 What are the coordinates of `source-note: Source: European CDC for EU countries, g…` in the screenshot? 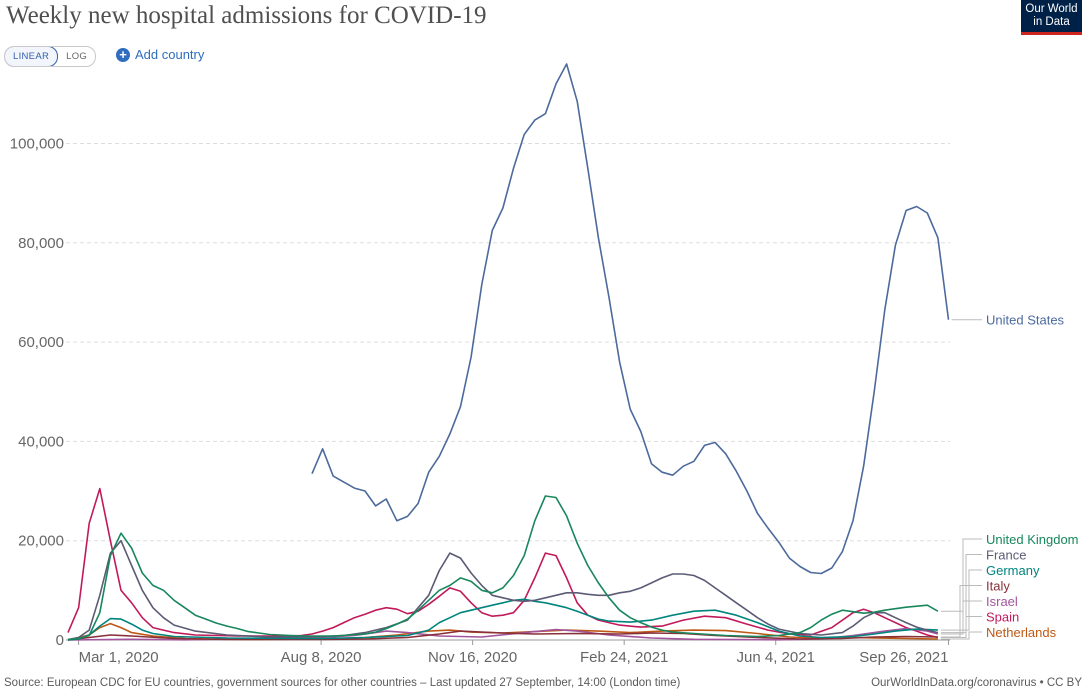 It's located at (342, 683).